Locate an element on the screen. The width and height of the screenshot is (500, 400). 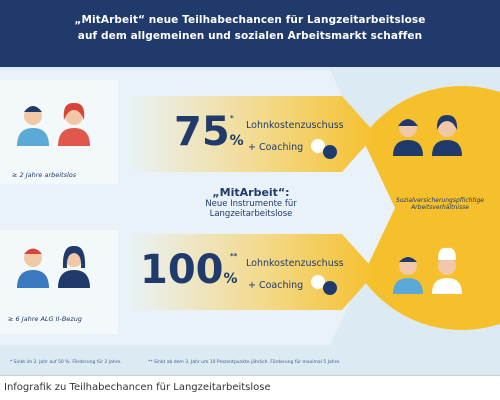
subsidy-label-1: Lohnkostenzuschuss is located at coordinates (295, 125).